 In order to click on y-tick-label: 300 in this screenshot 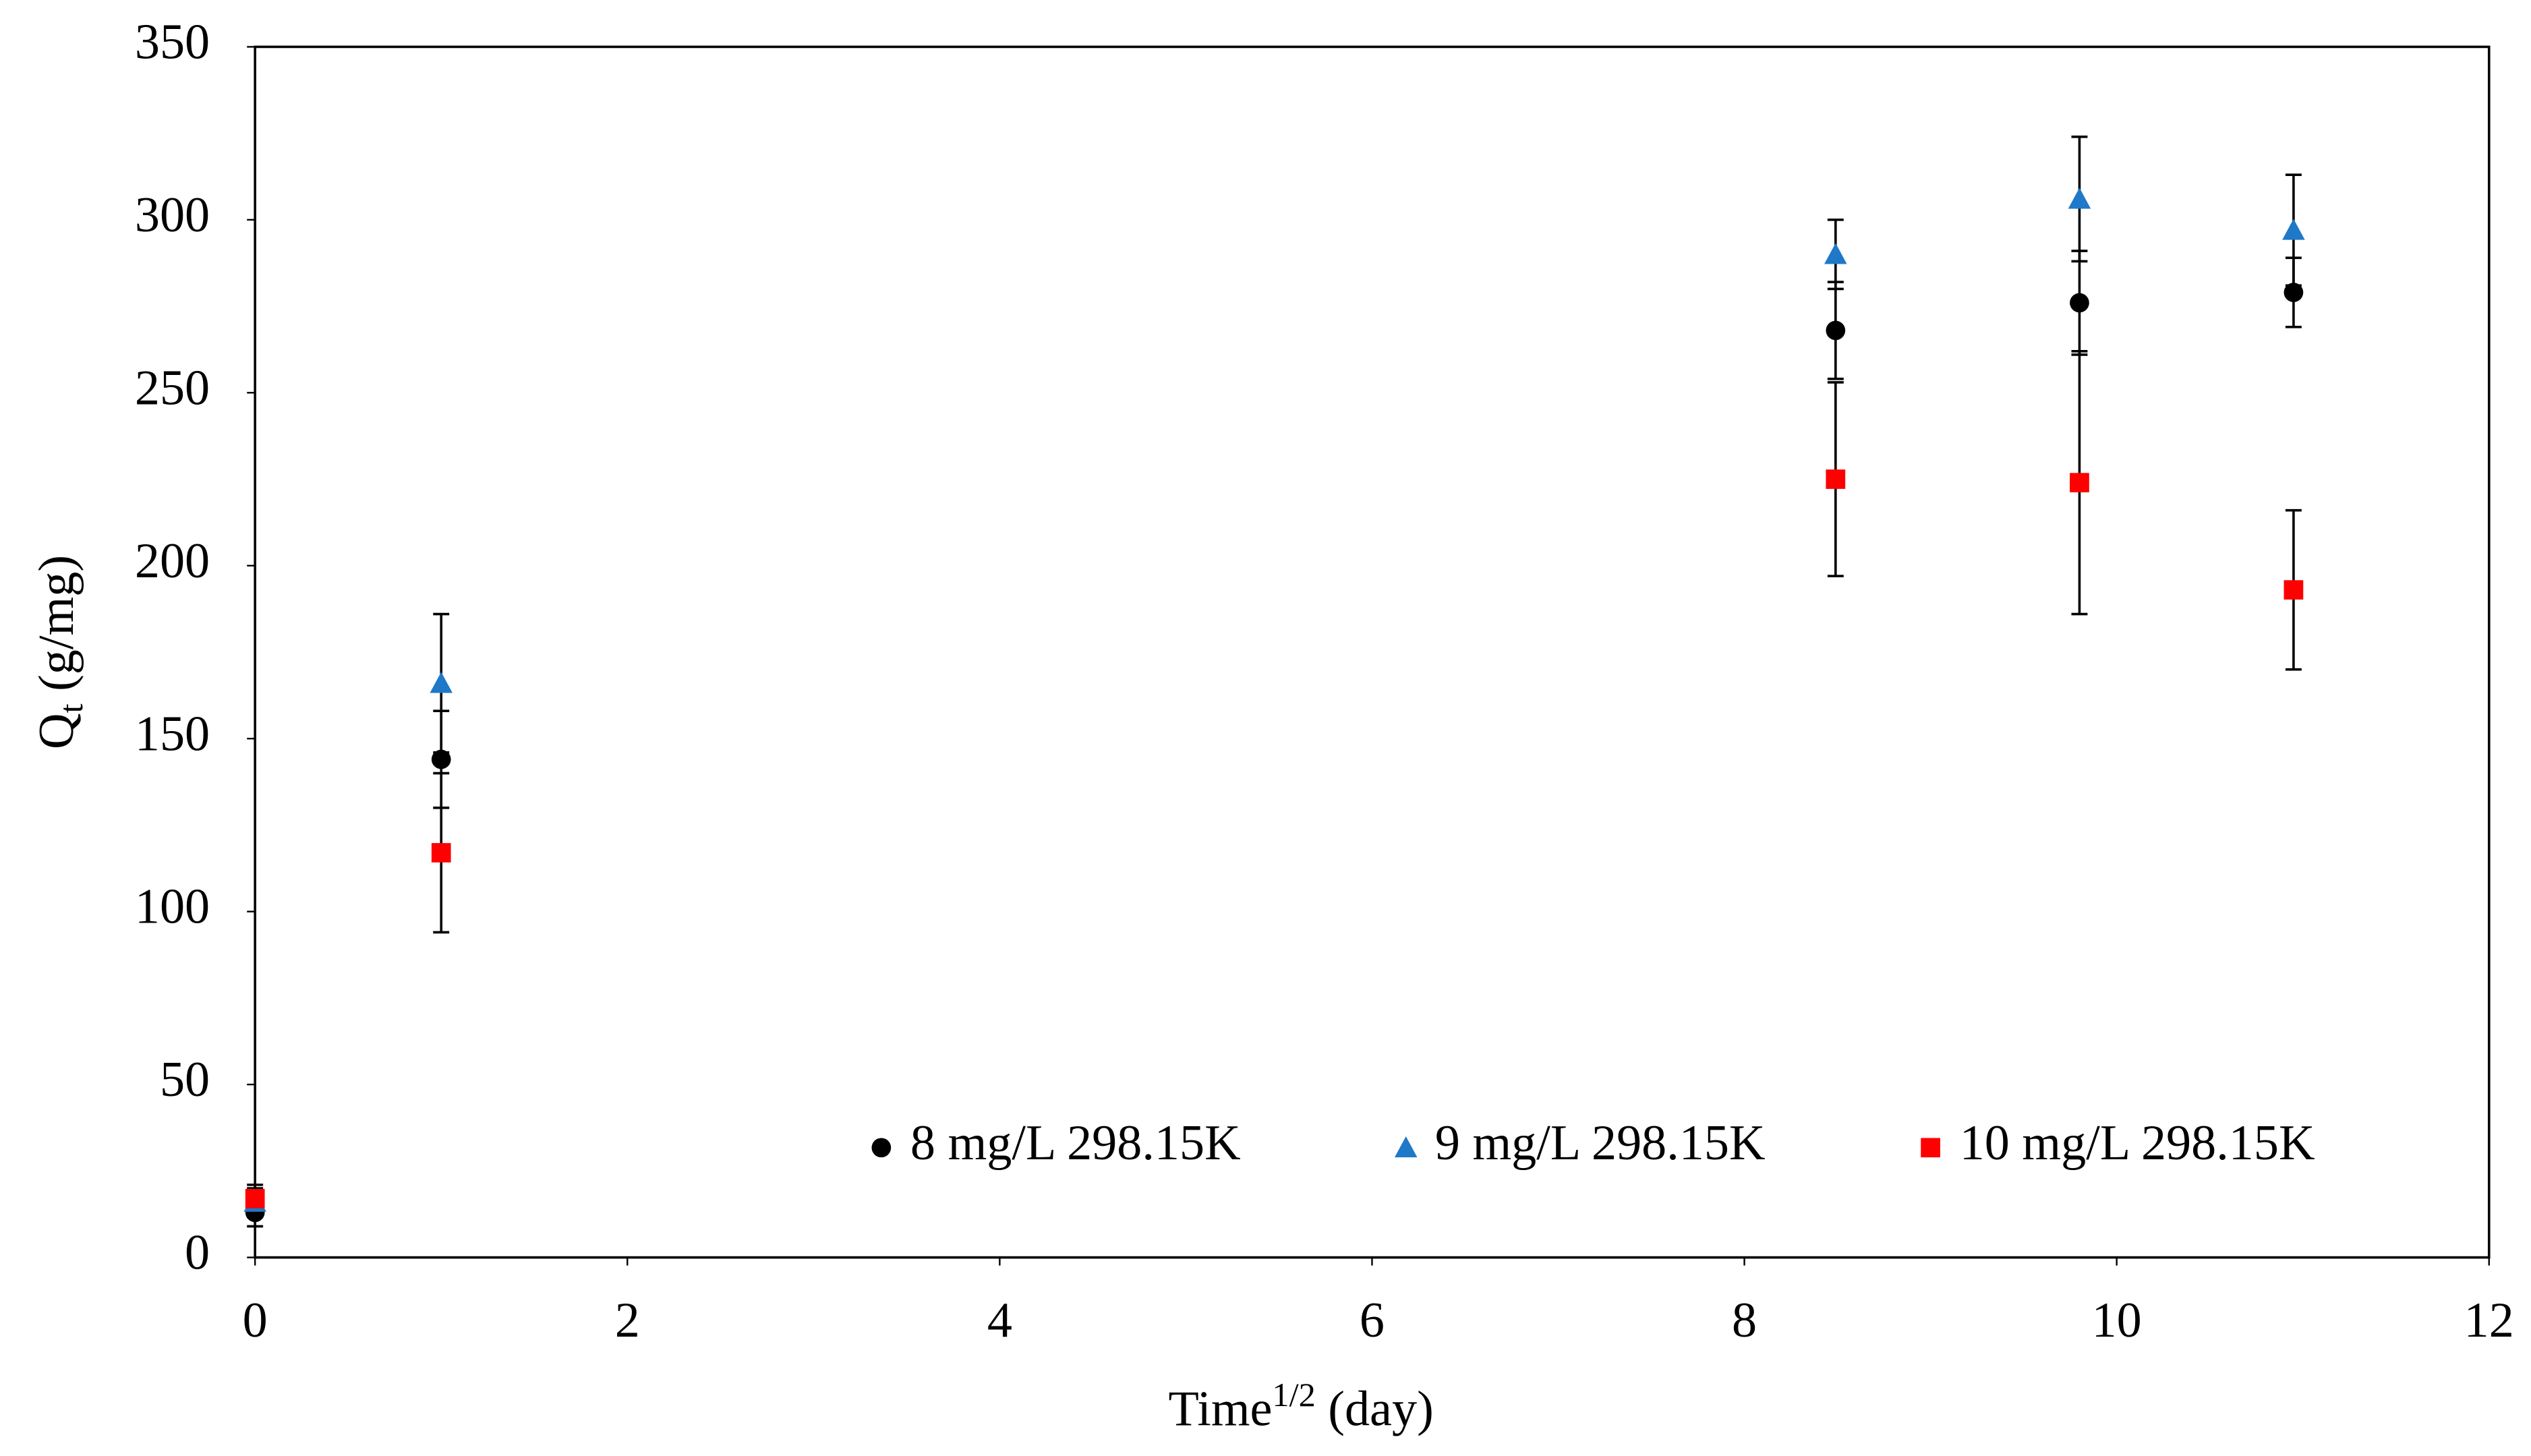, I will do `click(172, 215)`.